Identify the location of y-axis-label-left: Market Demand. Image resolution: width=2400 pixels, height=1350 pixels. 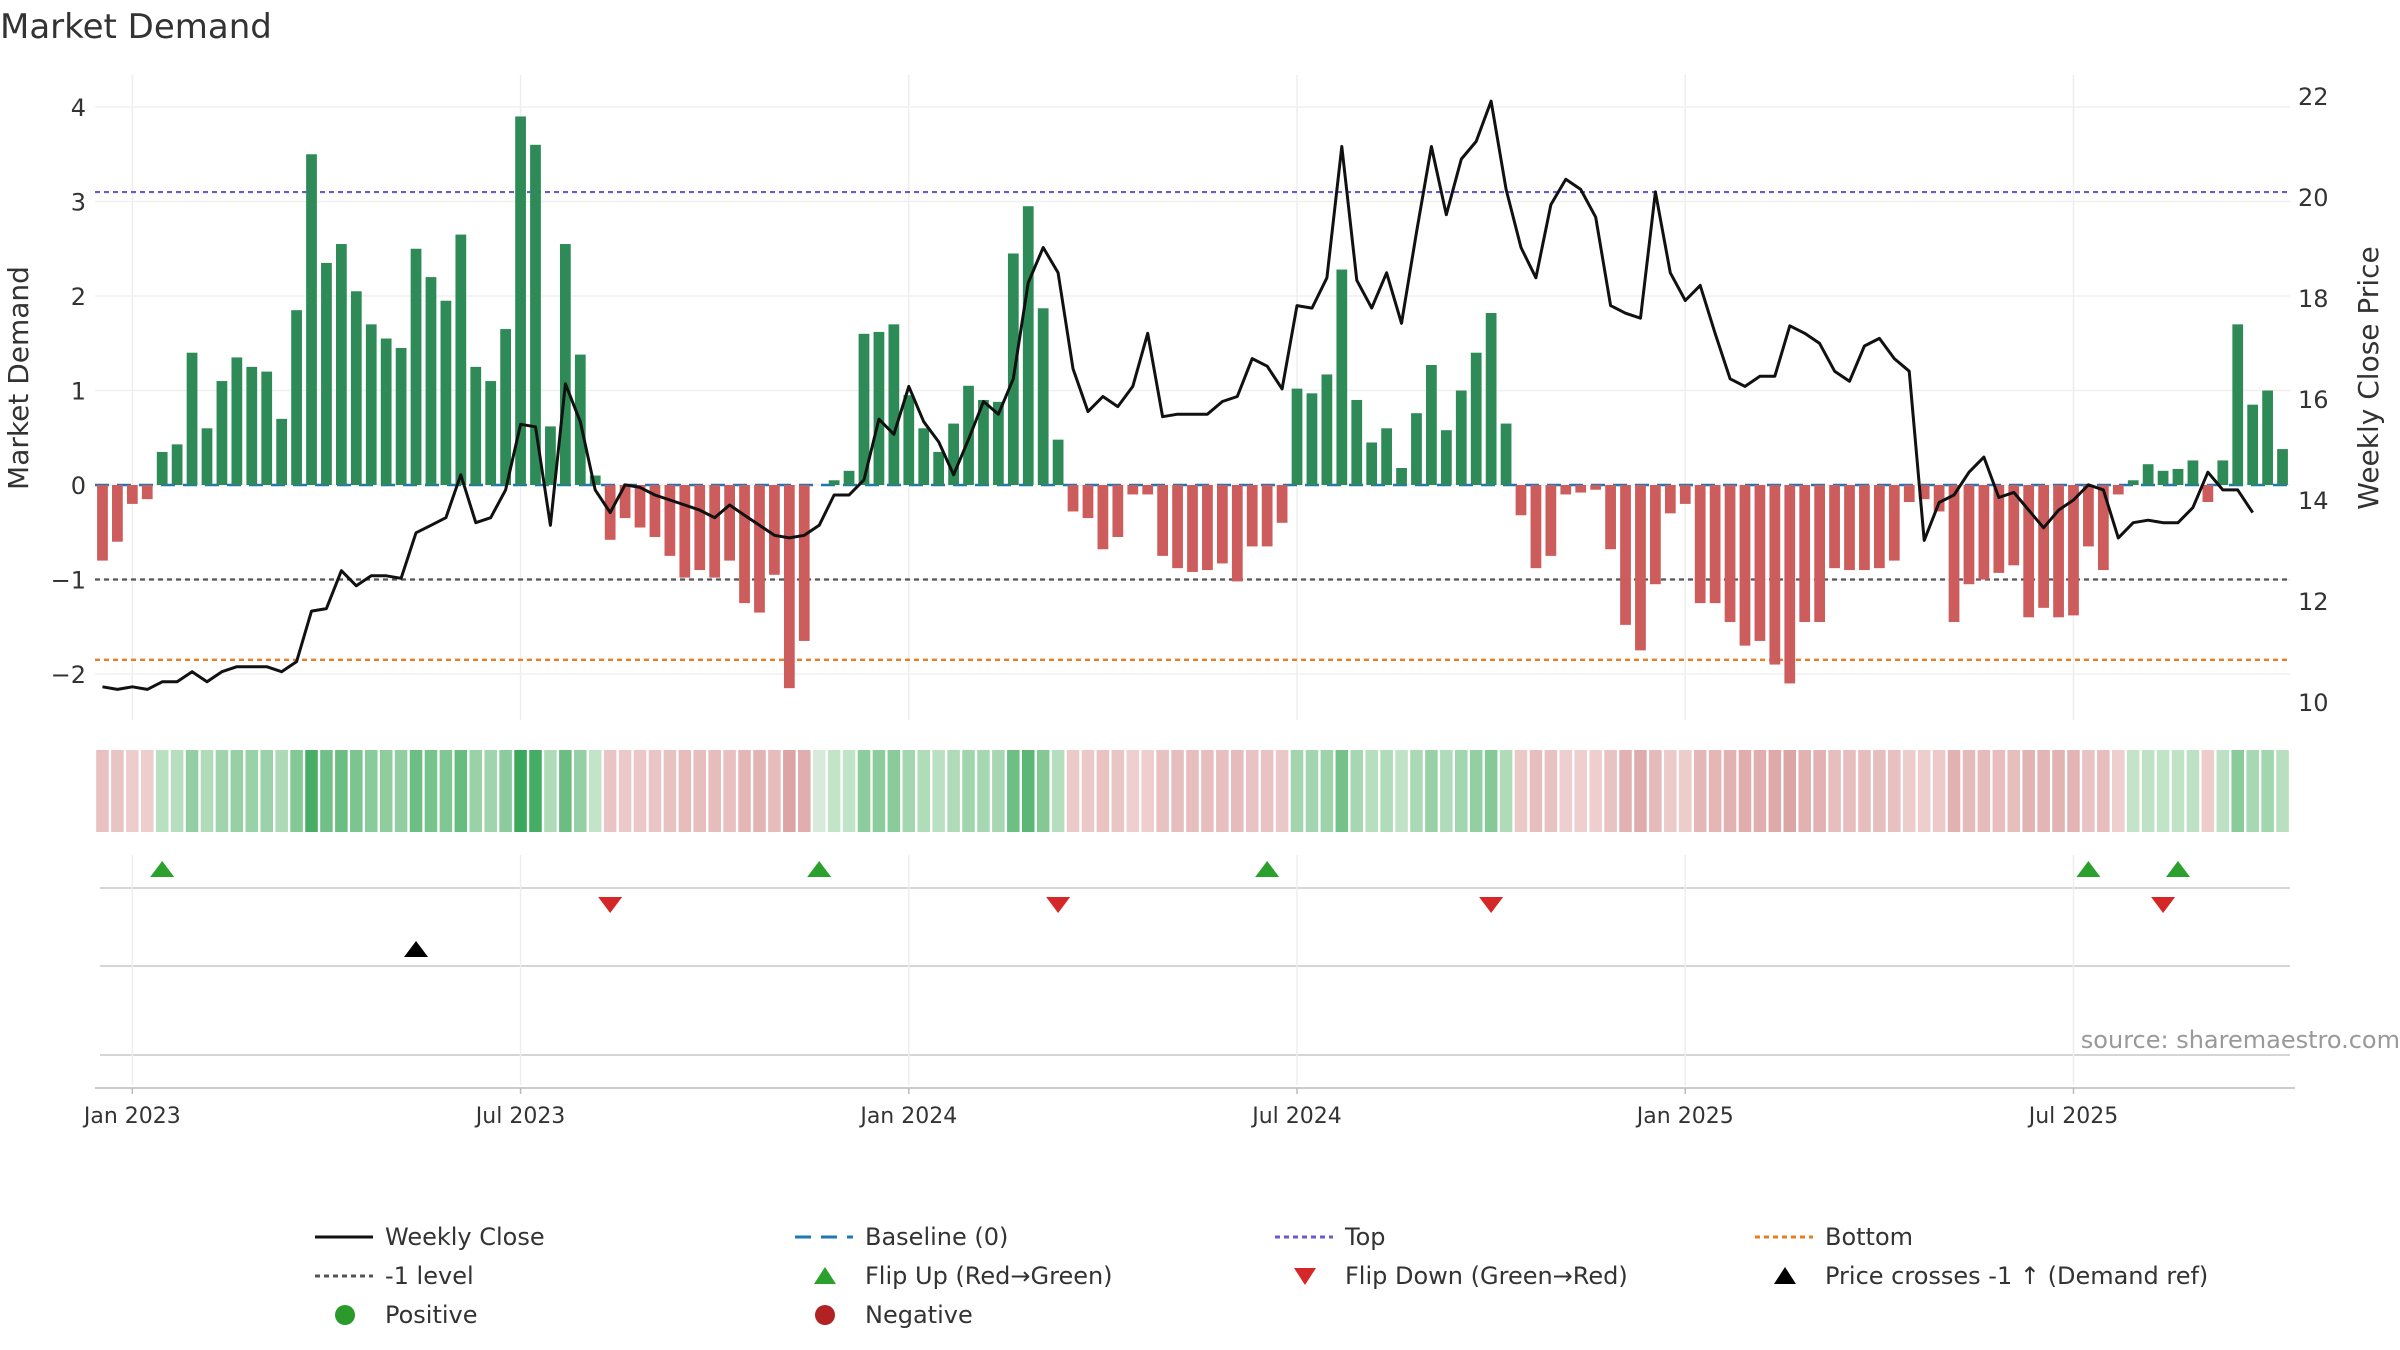
(18, 378).